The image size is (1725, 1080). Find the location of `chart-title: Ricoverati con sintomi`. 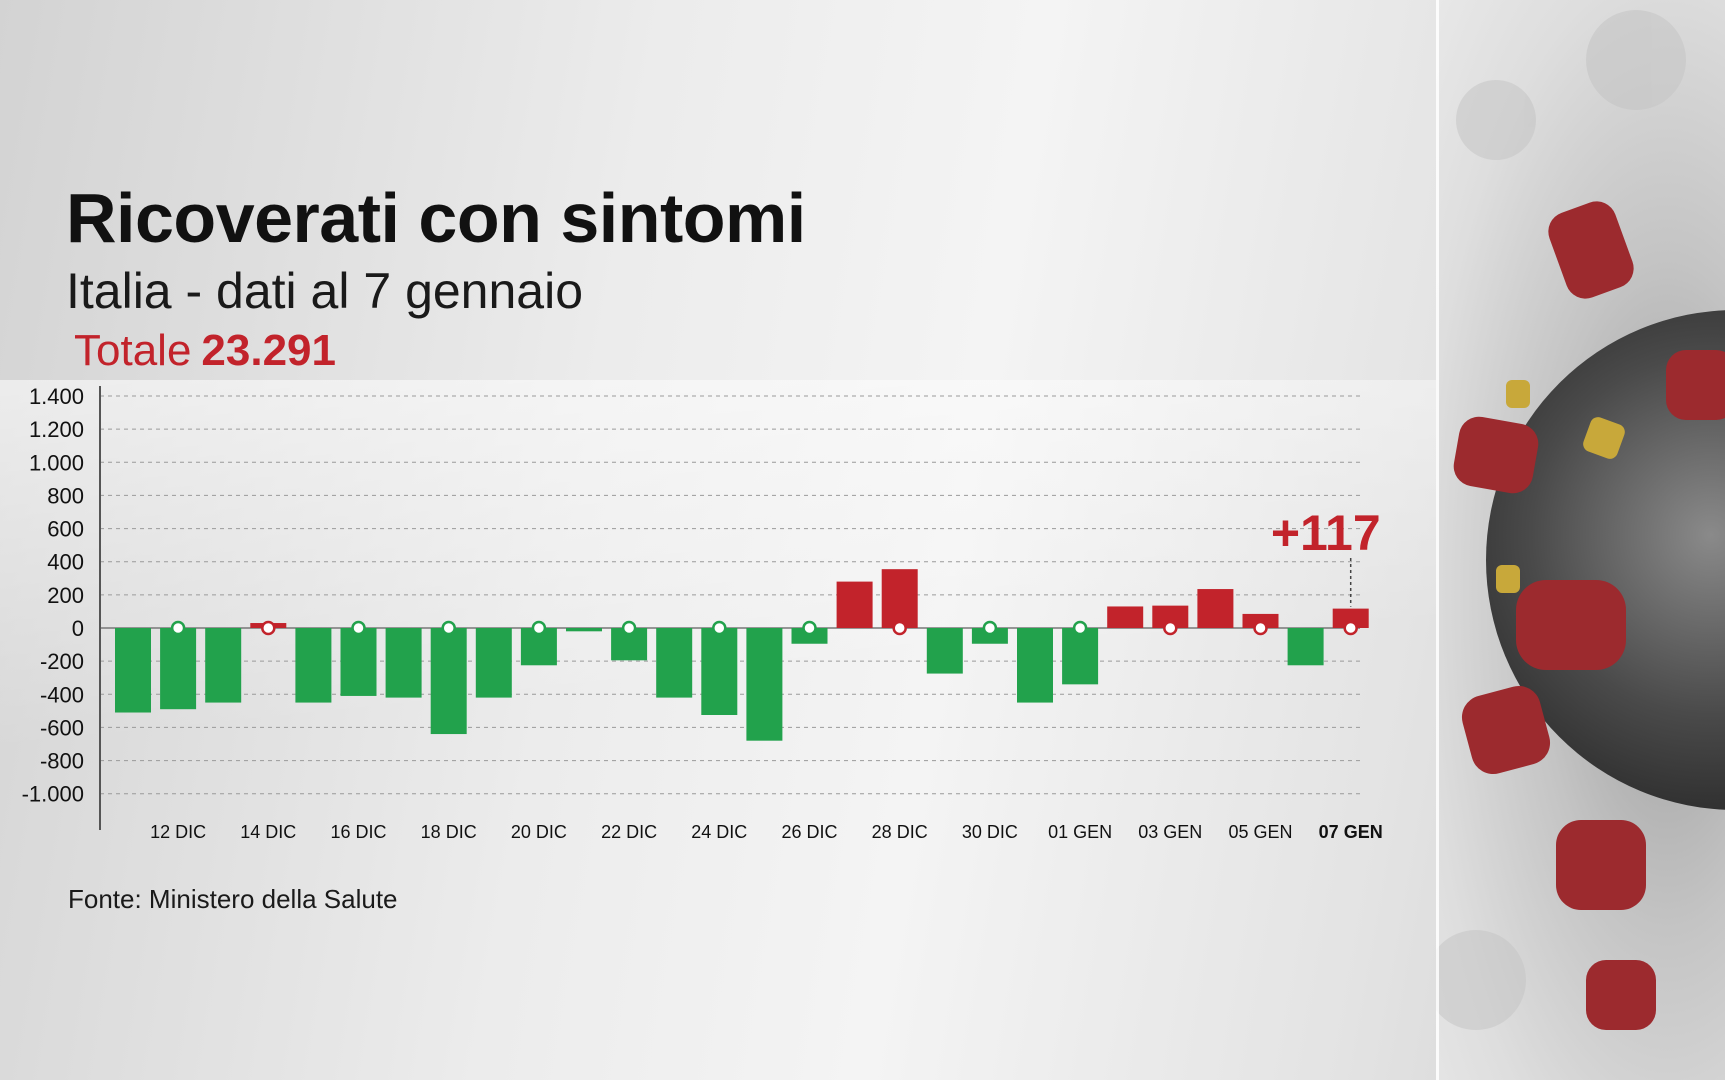

chart-title: Ricoverati con sintomi is located at coordinates (436, 218).